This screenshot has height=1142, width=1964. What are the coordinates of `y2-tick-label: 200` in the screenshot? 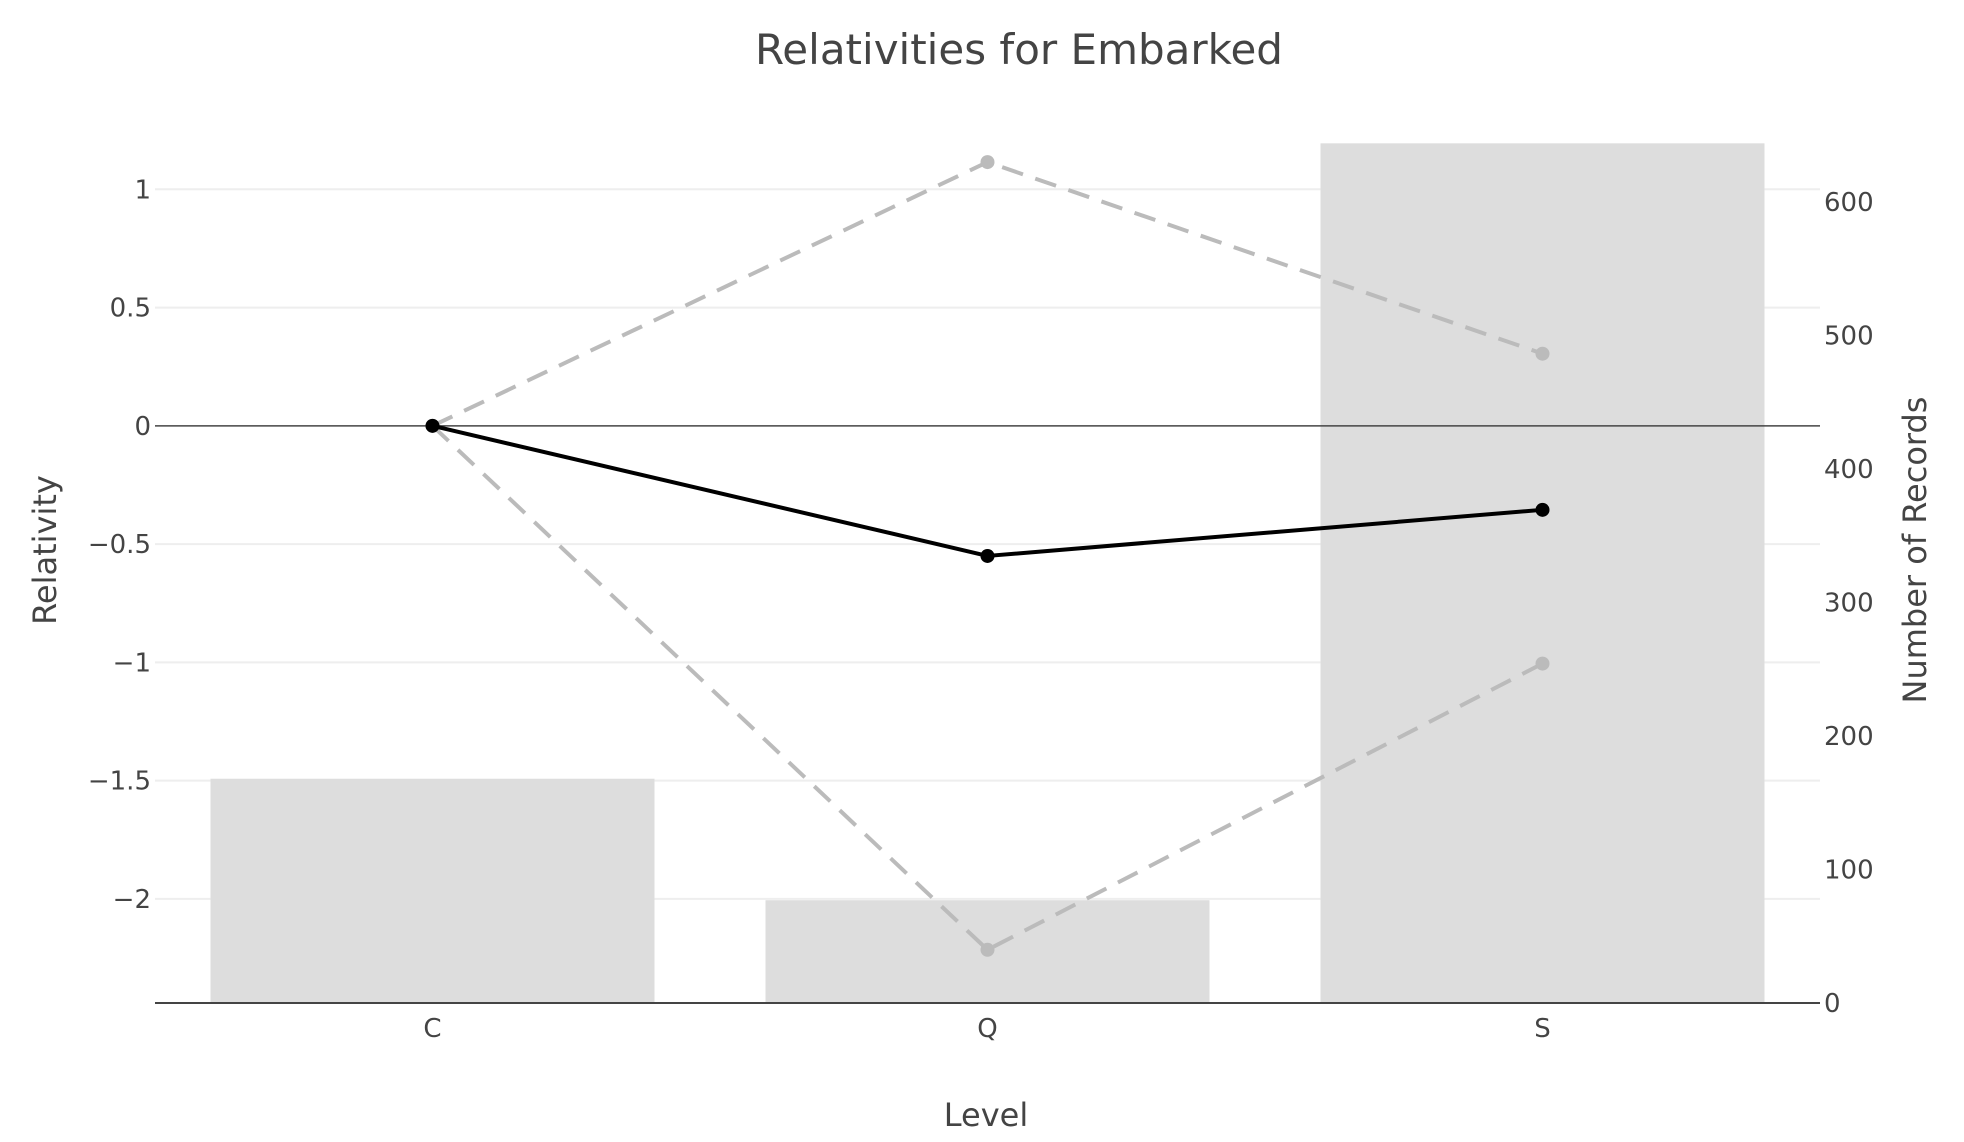 It's located at (1849, 737).